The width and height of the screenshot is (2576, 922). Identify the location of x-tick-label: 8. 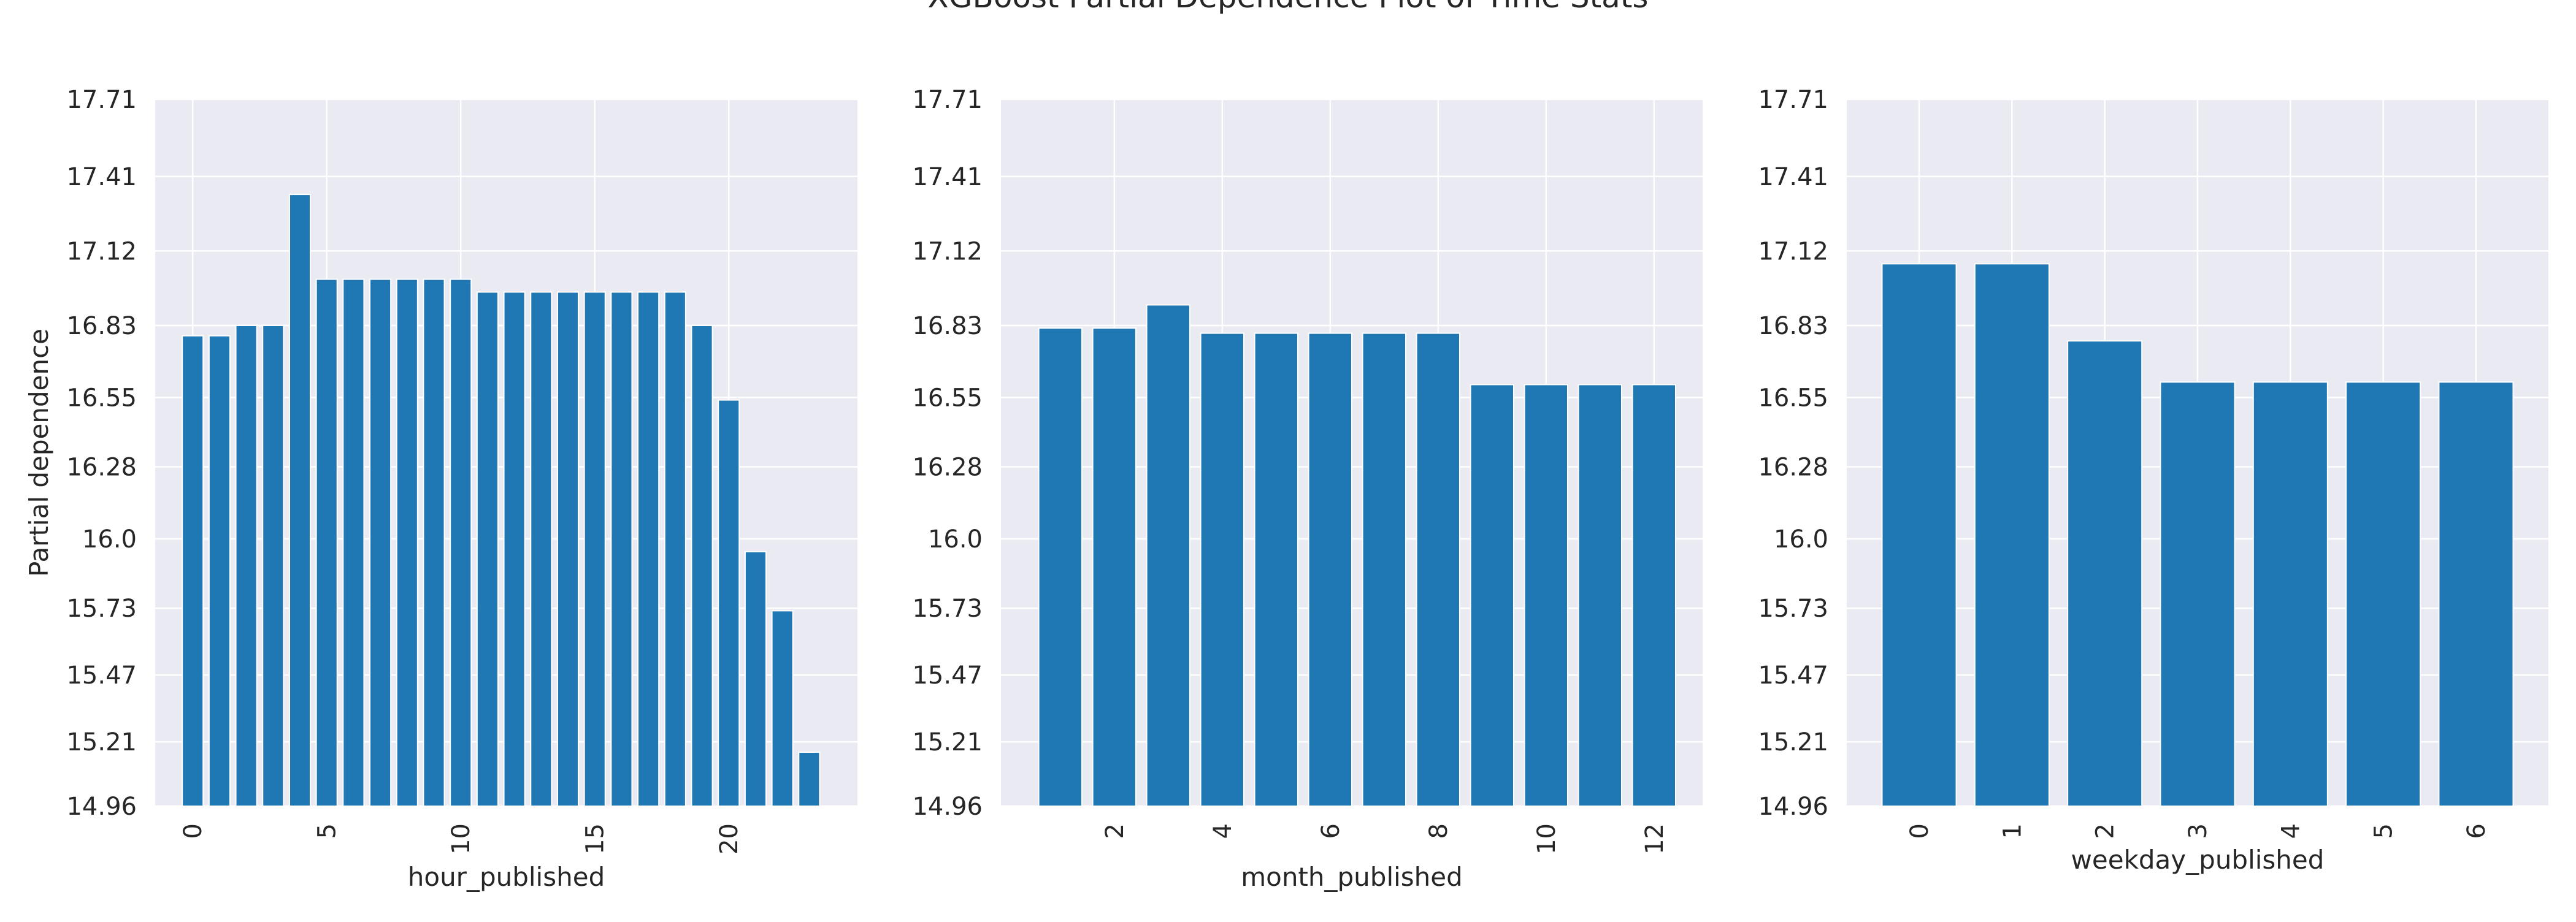
(1439, 831).